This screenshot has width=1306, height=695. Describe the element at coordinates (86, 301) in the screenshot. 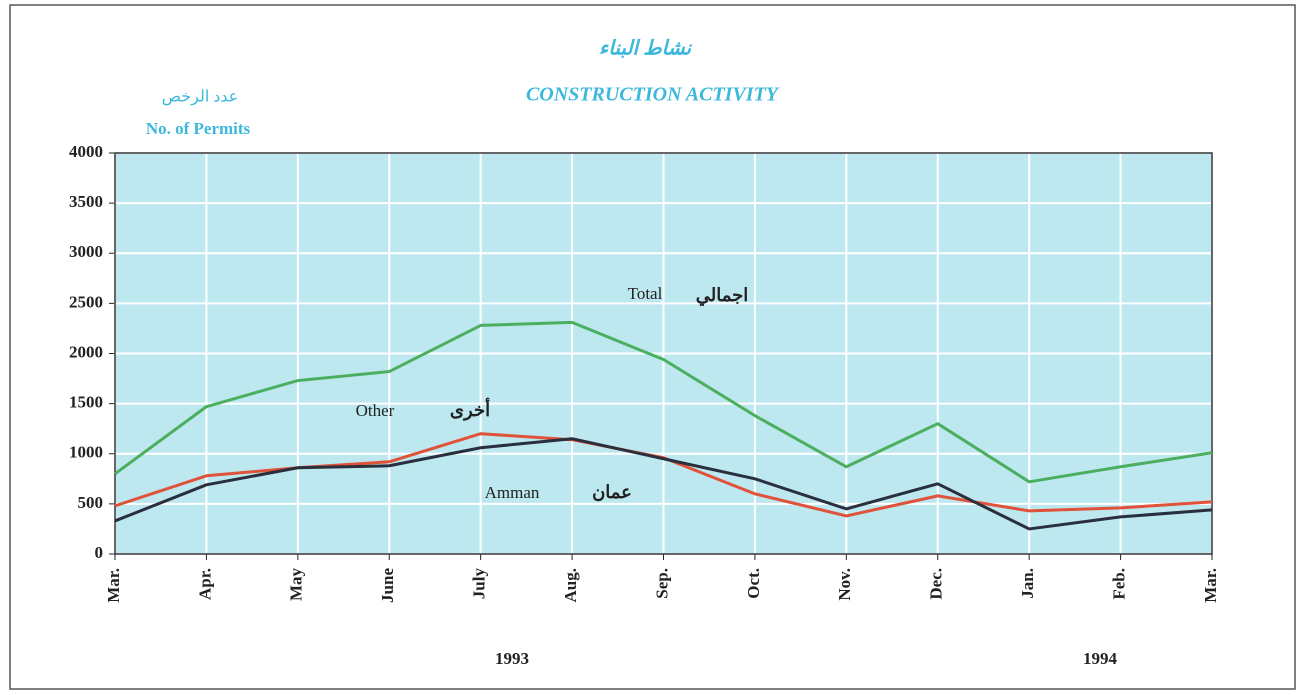

I see `y-tick-label: 2500` at that location.